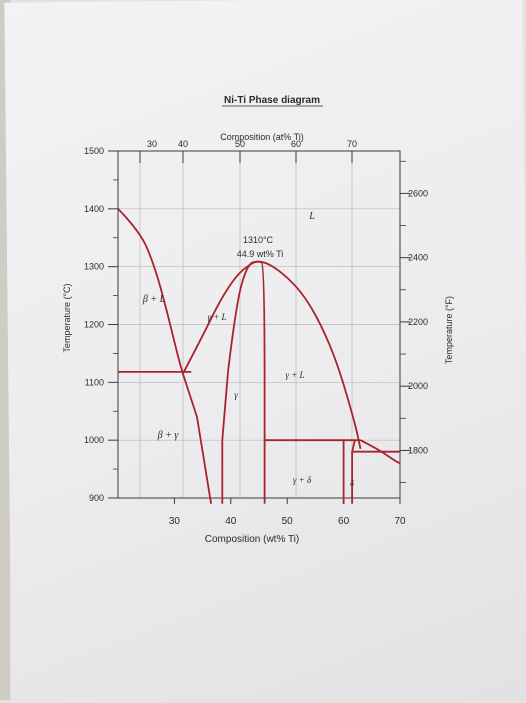 Image resolution: width=526 pixels, height=703 pixels. Describe the element at coordinates (418, 450) in the screenshot. I see `right-tick-label-1800: 1800` at that location.